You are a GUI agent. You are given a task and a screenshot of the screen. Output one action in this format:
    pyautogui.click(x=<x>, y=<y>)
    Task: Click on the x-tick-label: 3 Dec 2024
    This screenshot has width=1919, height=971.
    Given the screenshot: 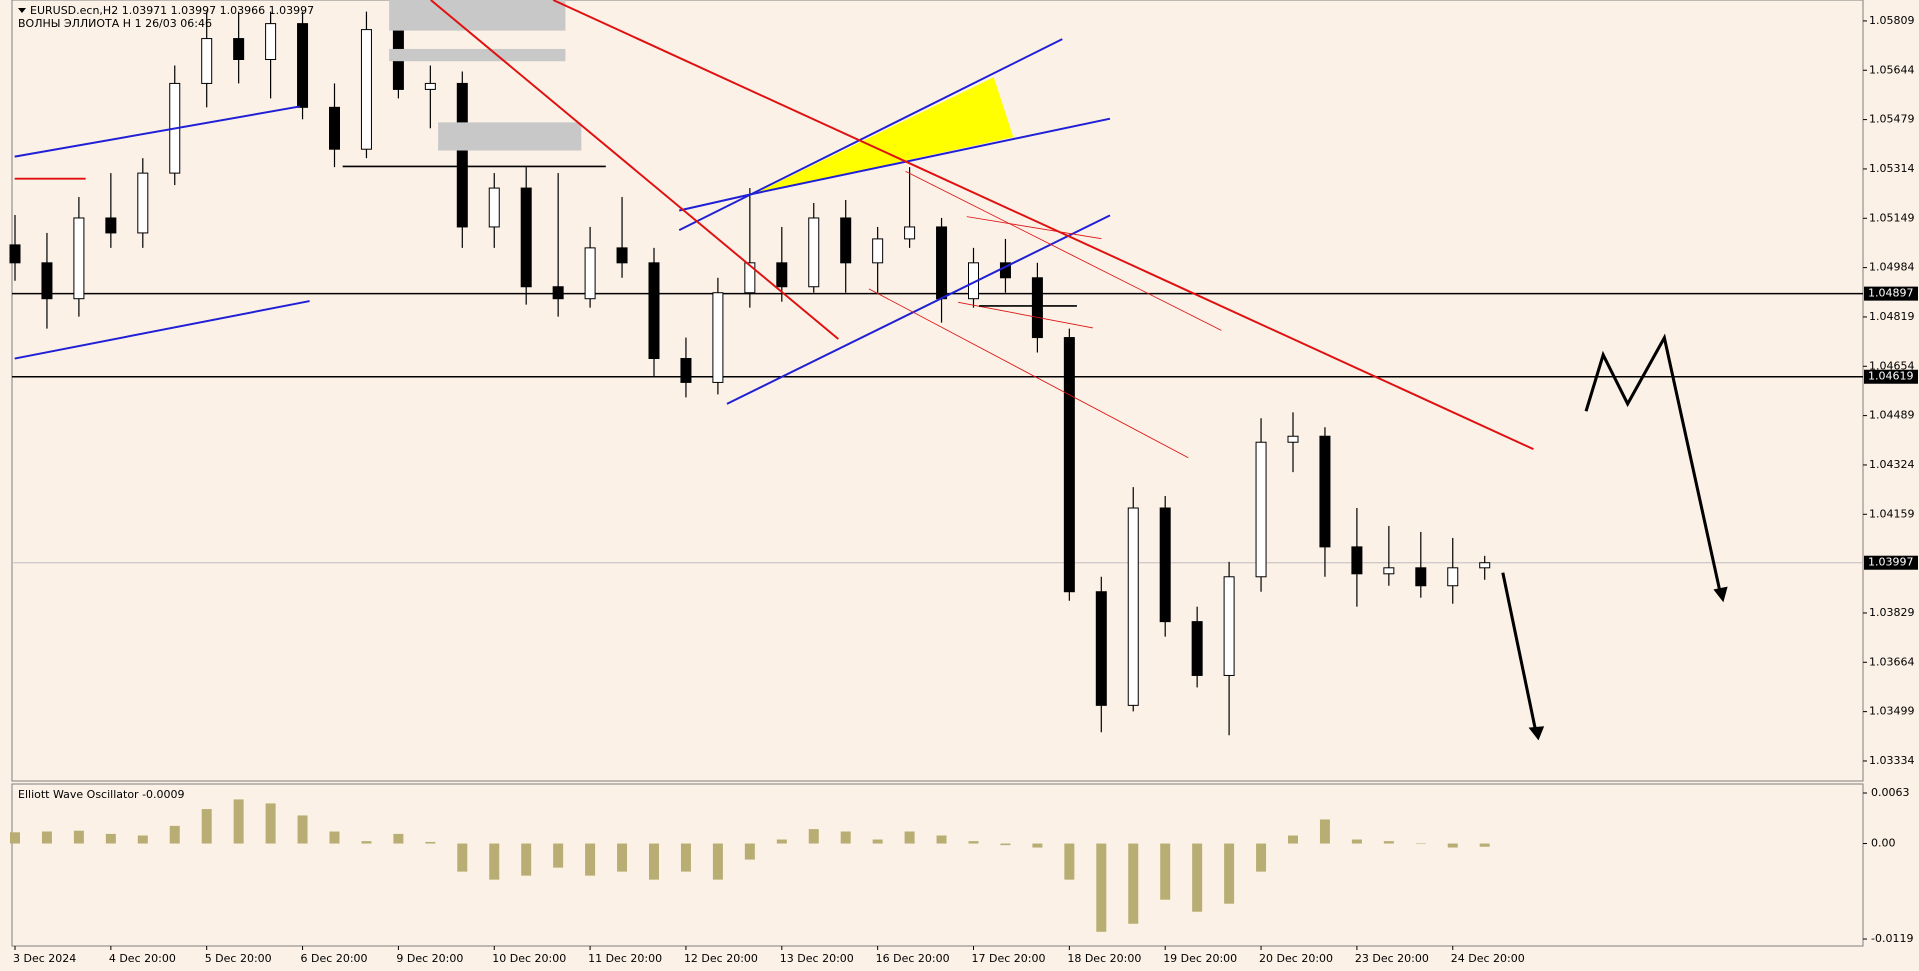 What is the action you would take?
    pyautogui.click(x=44, y=958)
    